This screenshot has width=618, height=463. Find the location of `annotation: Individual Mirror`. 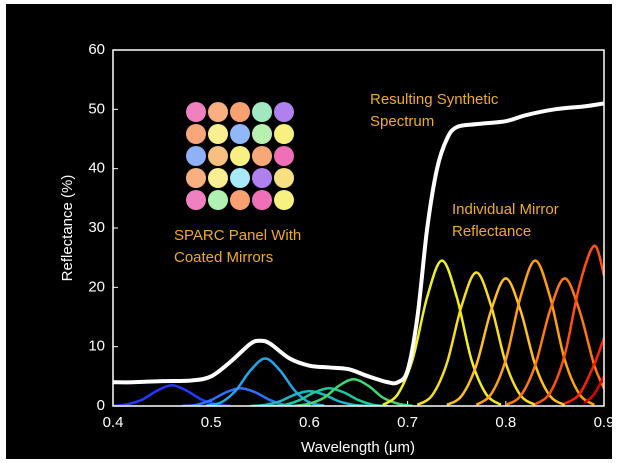

annotation: Individual Mirror is located at coordinates (505, 209).